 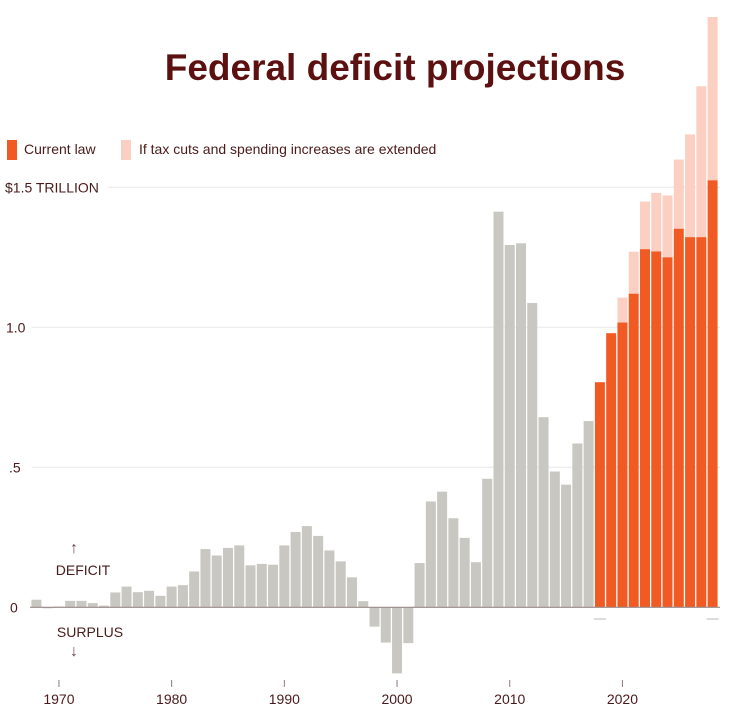 What do you see at coordinates (14, 607) in the screenshot?
I see `y-tick-label: 0` at bounding box center [14, 607].